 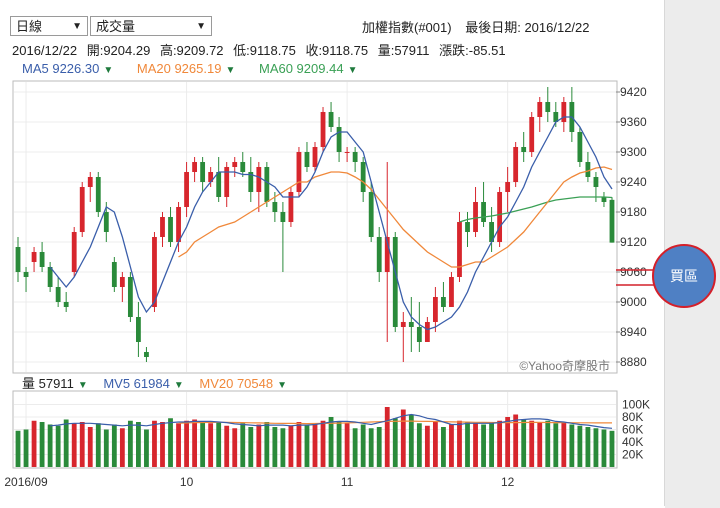 I want to click on volume-tick-label: 20K, so click(x=632, y=455).